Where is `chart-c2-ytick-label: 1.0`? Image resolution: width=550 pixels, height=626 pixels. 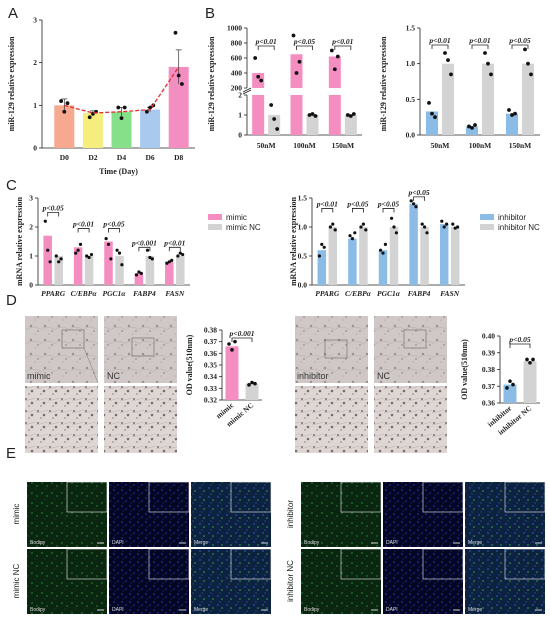
chart-c2-ytick-label: 1.0 is located at coordinates (303, 227).